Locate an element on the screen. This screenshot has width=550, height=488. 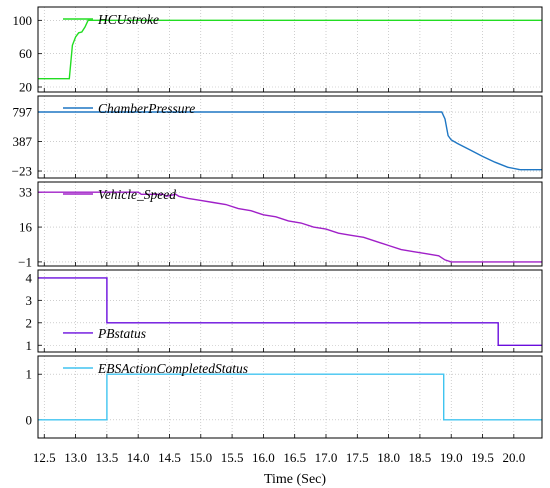
y-tick-label: −1 is located at coordinates (25, 261).